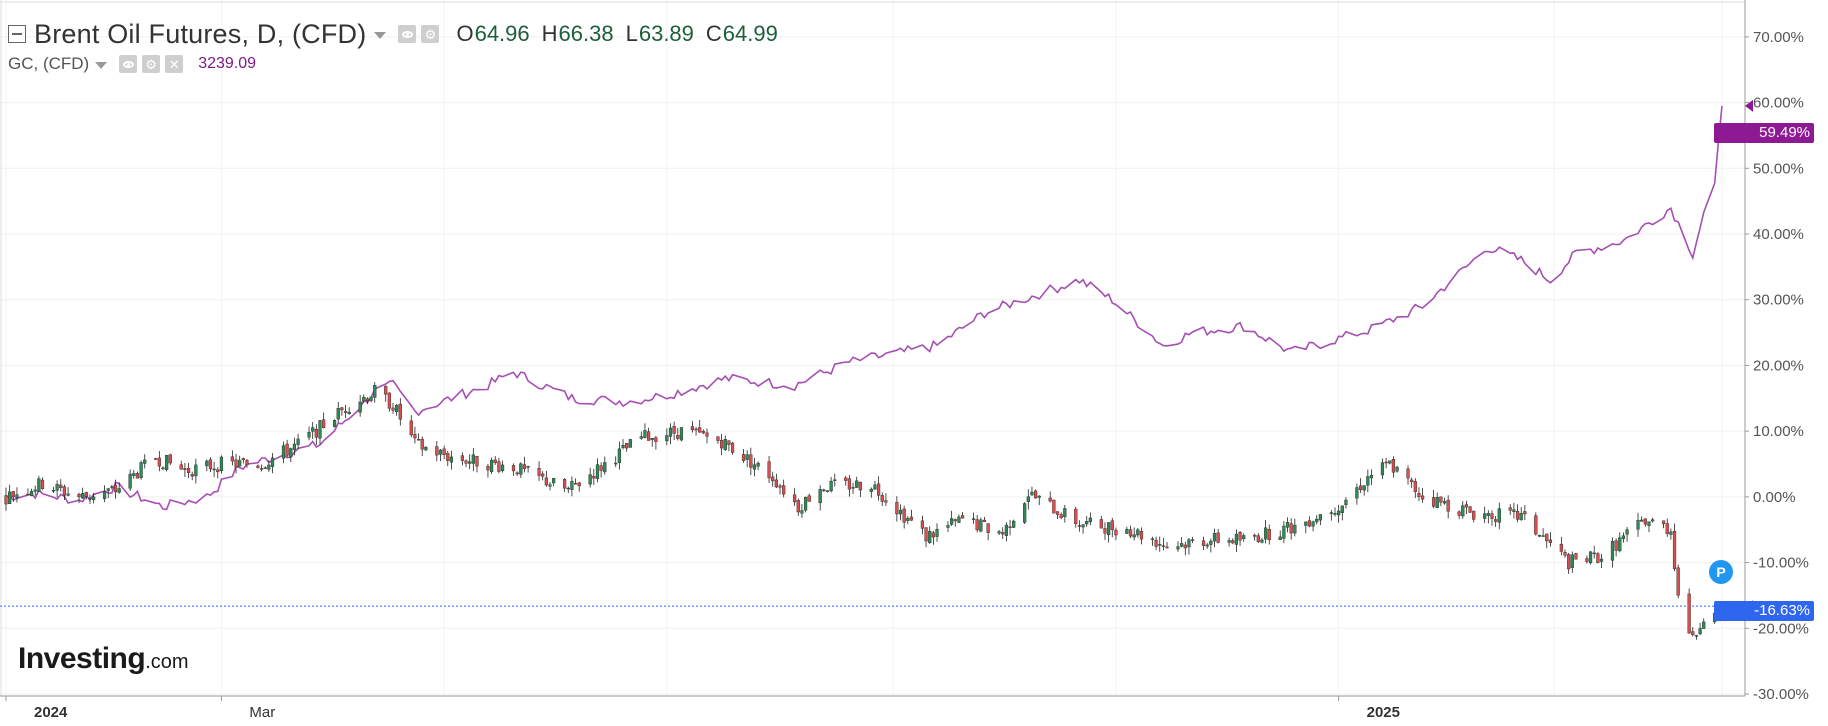 The height and width of the screenshot is (726, 1828). What do you see at coordinates (227, 63) in the screenshot?
I see `compare-last-value: 3239.09` at bounding box center [227, 63].